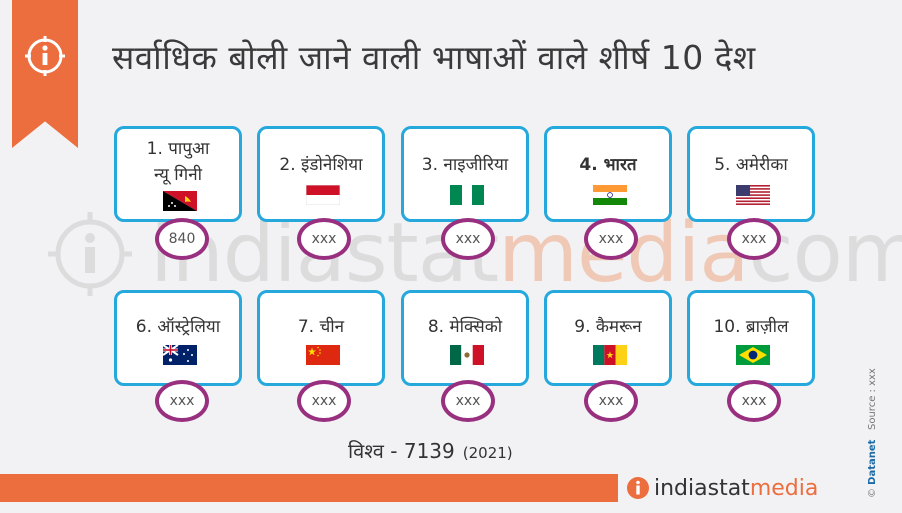 Image resolution: width=902 pixels, height=513 pixels. What do you see at coordinates (465, 165) in the screenshot?
I see `country-name: 3. नाइजीरिया` at bounding box center [465, 165].